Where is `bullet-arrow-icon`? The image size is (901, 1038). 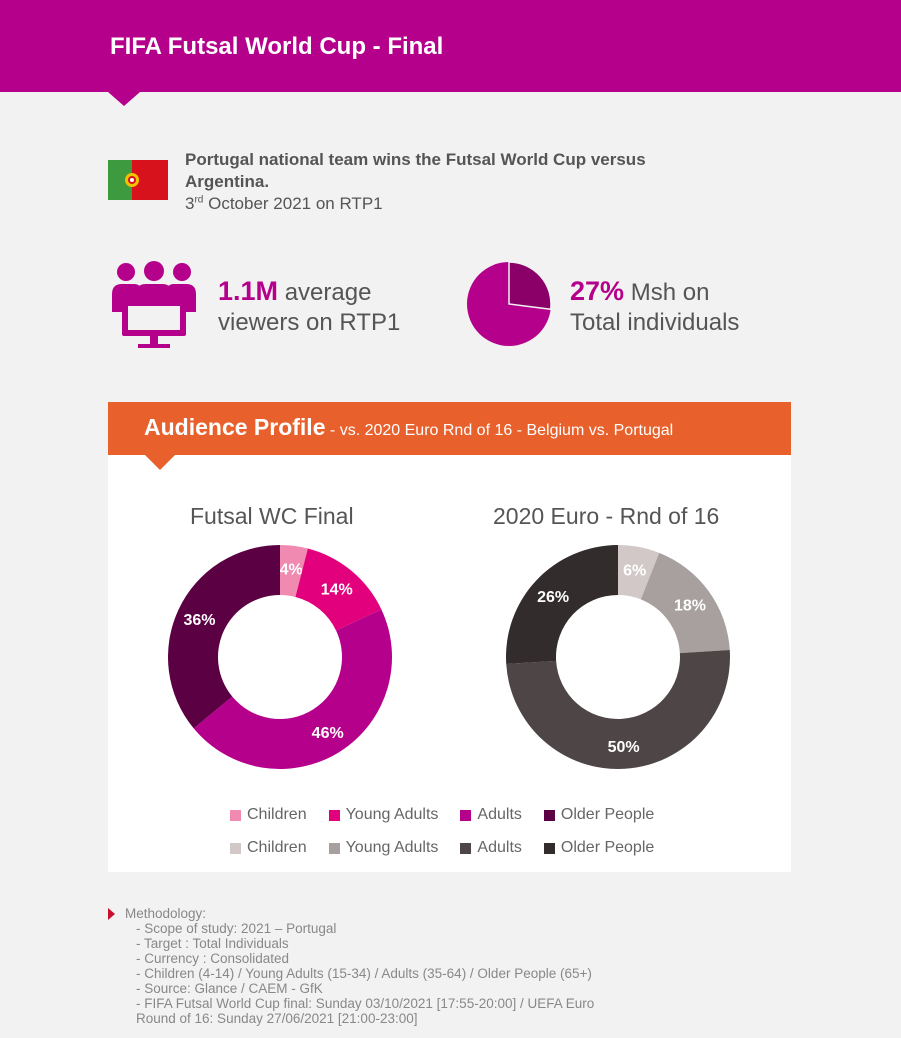
bullet-arrow-icon is located at coordinates (111, 914).